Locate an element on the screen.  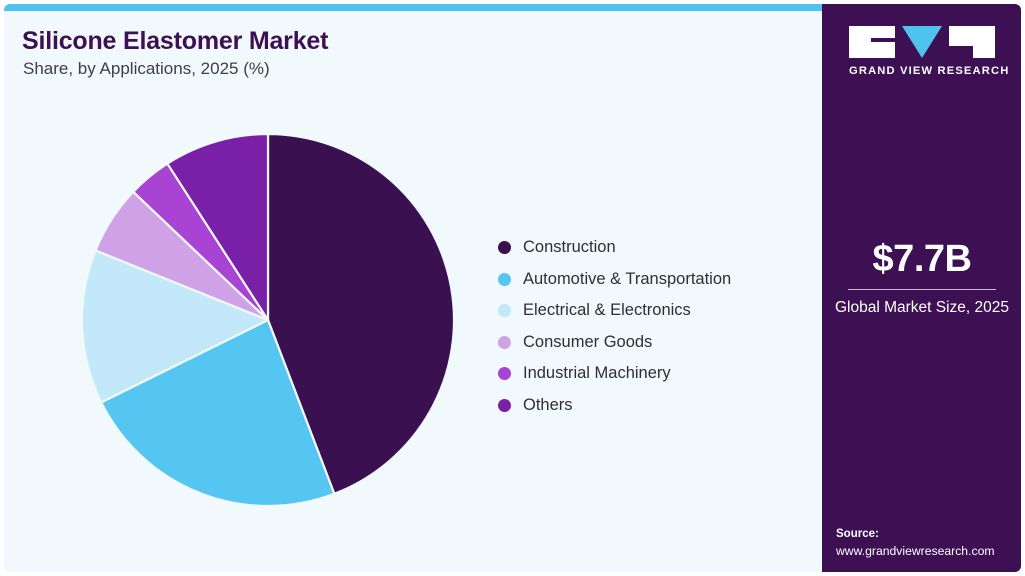
source-label: Source: is located at coordinates (857, 534).